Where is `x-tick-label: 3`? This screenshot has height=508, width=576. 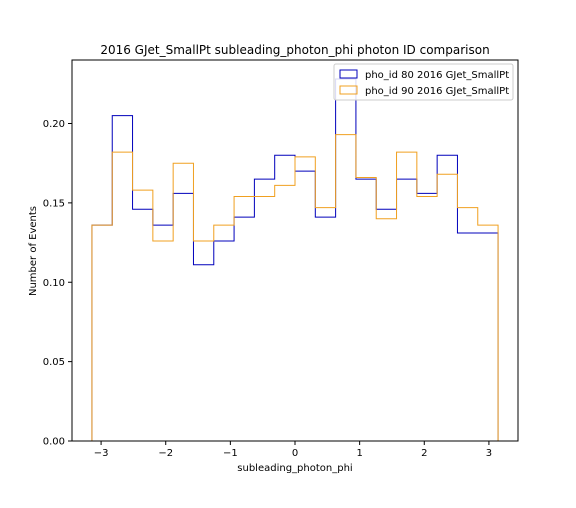 x-tick-label: 3 is located at coordinates (489, 453).